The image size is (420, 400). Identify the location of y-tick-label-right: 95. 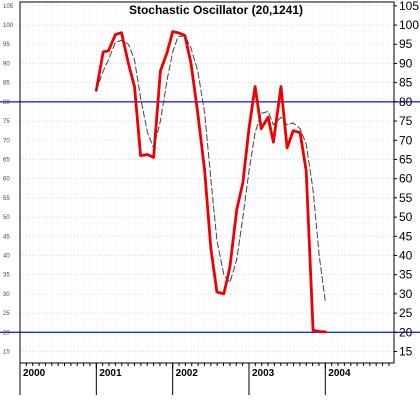
(406, 44).